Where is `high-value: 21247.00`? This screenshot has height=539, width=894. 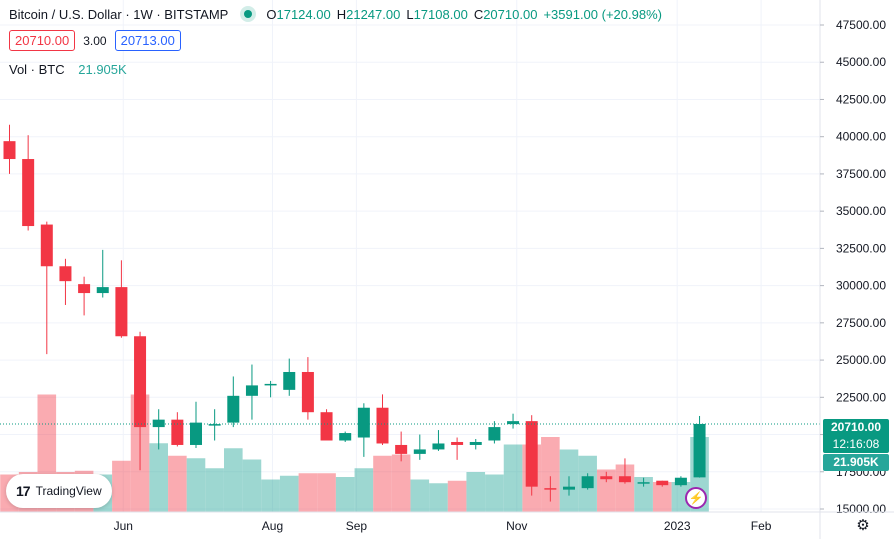
high-value: 21247.00 is located at coordinates (373, 14).